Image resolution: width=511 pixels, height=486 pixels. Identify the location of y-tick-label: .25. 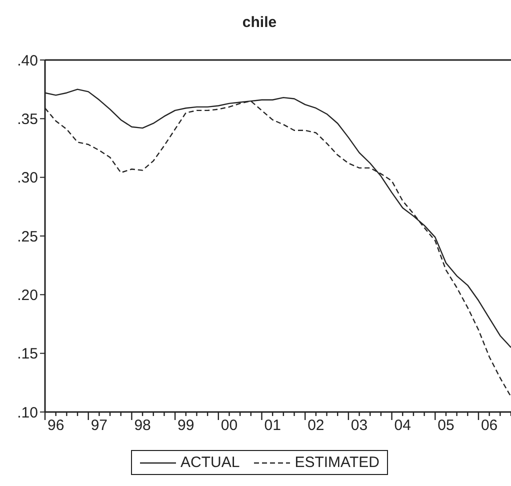
(27, 237).